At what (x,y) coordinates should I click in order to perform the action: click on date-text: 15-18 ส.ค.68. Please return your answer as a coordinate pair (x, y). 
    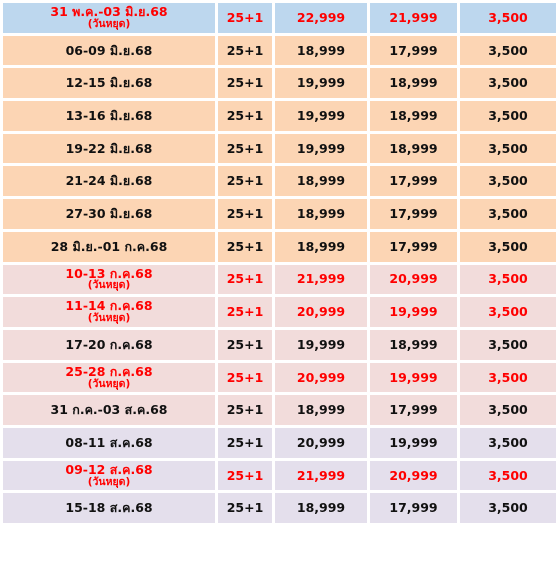
    Looking at the image, I should click on (109, 508).